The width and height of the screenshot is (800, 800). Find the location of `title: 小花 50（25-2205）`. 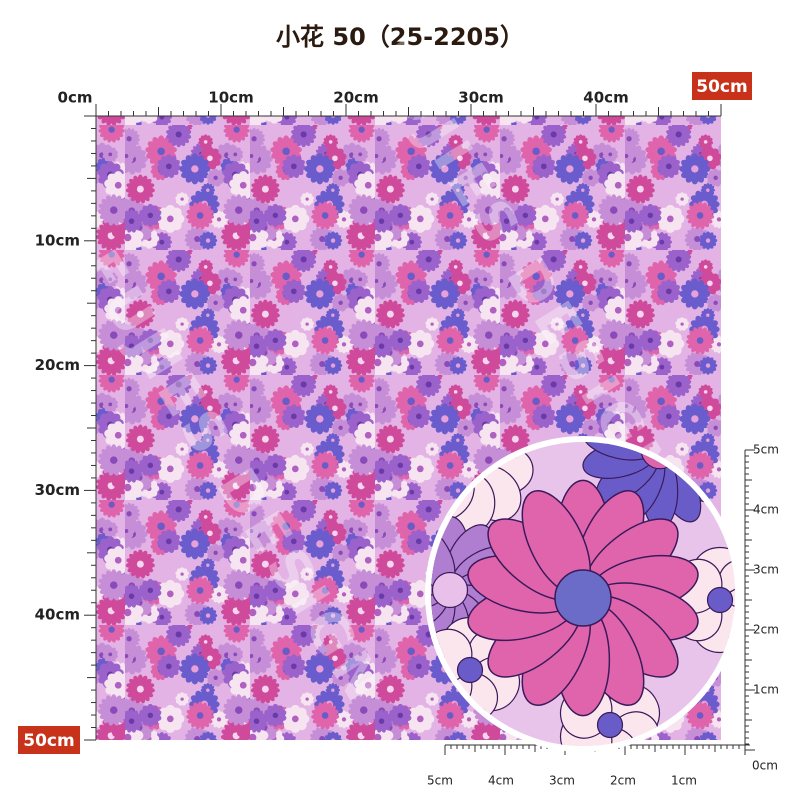

title: 小花 50（25-2205） is located at coordinates (400, 37).